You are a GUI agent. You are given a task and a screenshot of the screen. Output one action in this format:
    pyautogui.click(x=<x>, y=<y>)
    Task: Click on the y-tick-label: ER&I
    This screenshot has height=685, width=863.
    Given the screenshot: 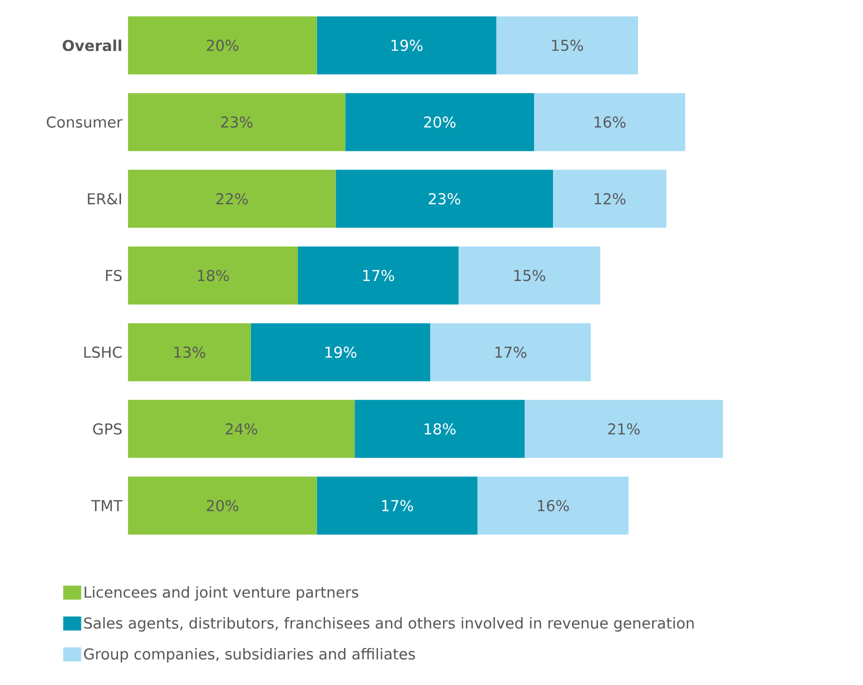 What is the action you would take?
    pyautogui.click(x=105, y=198)
    